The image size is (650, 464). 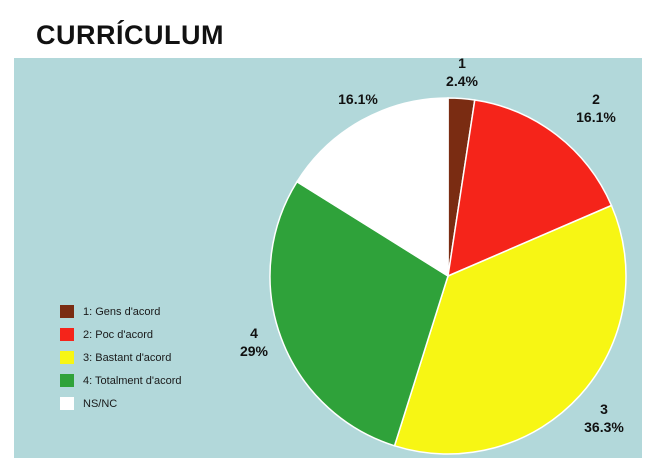 What do you see at coordinates (254, 351) in the screenshot?
I see `slice-value-label: 29%` at bounding box center [254, 351].